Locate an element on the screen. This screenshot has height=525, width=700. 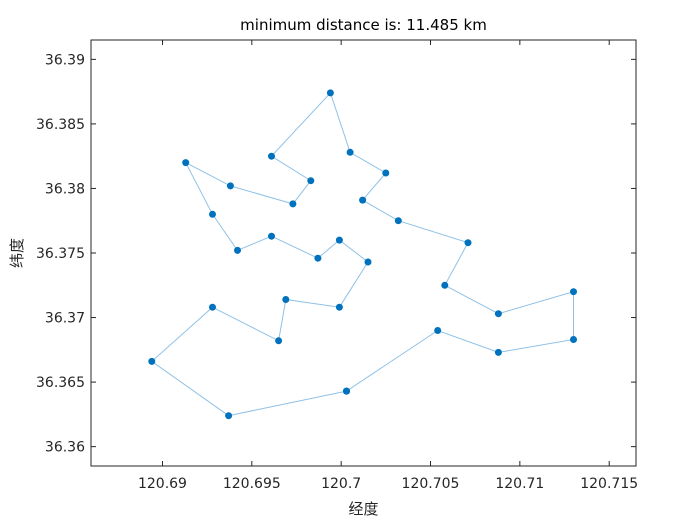
x-tick-label: 120.69 is located at coordinates (162, 484).